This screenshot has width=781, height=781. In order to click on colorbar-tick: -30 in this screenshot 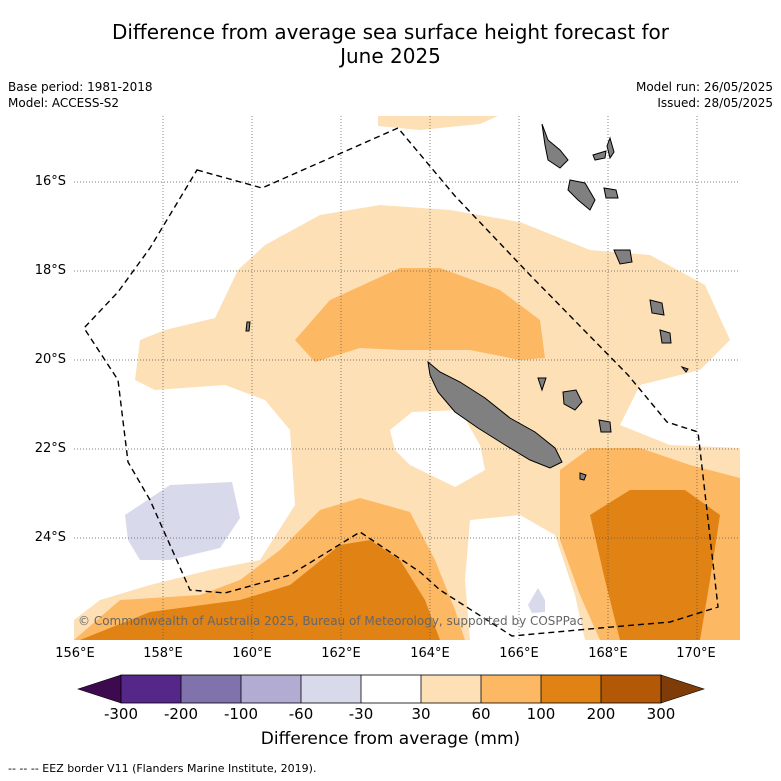, I will do `click(361, 714)`.